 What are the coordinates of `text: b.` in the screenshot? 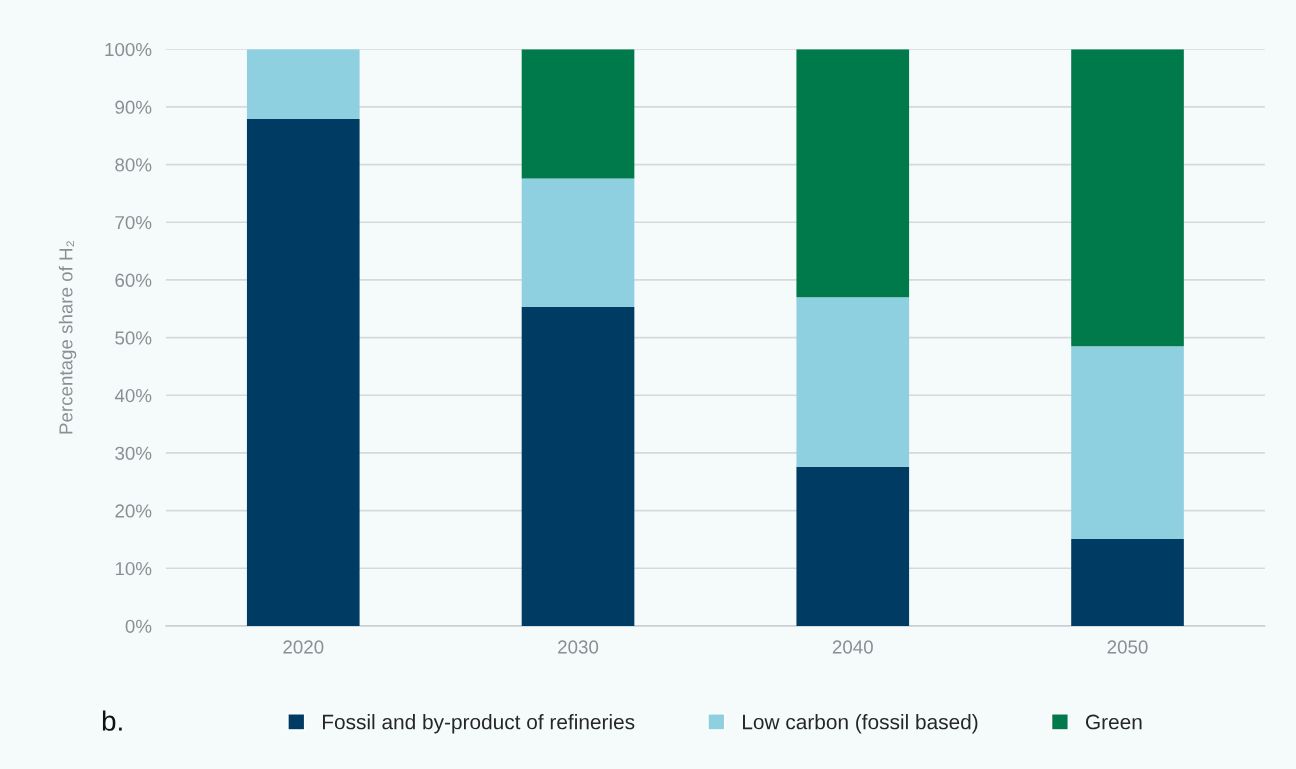 It's located at (112, 720).